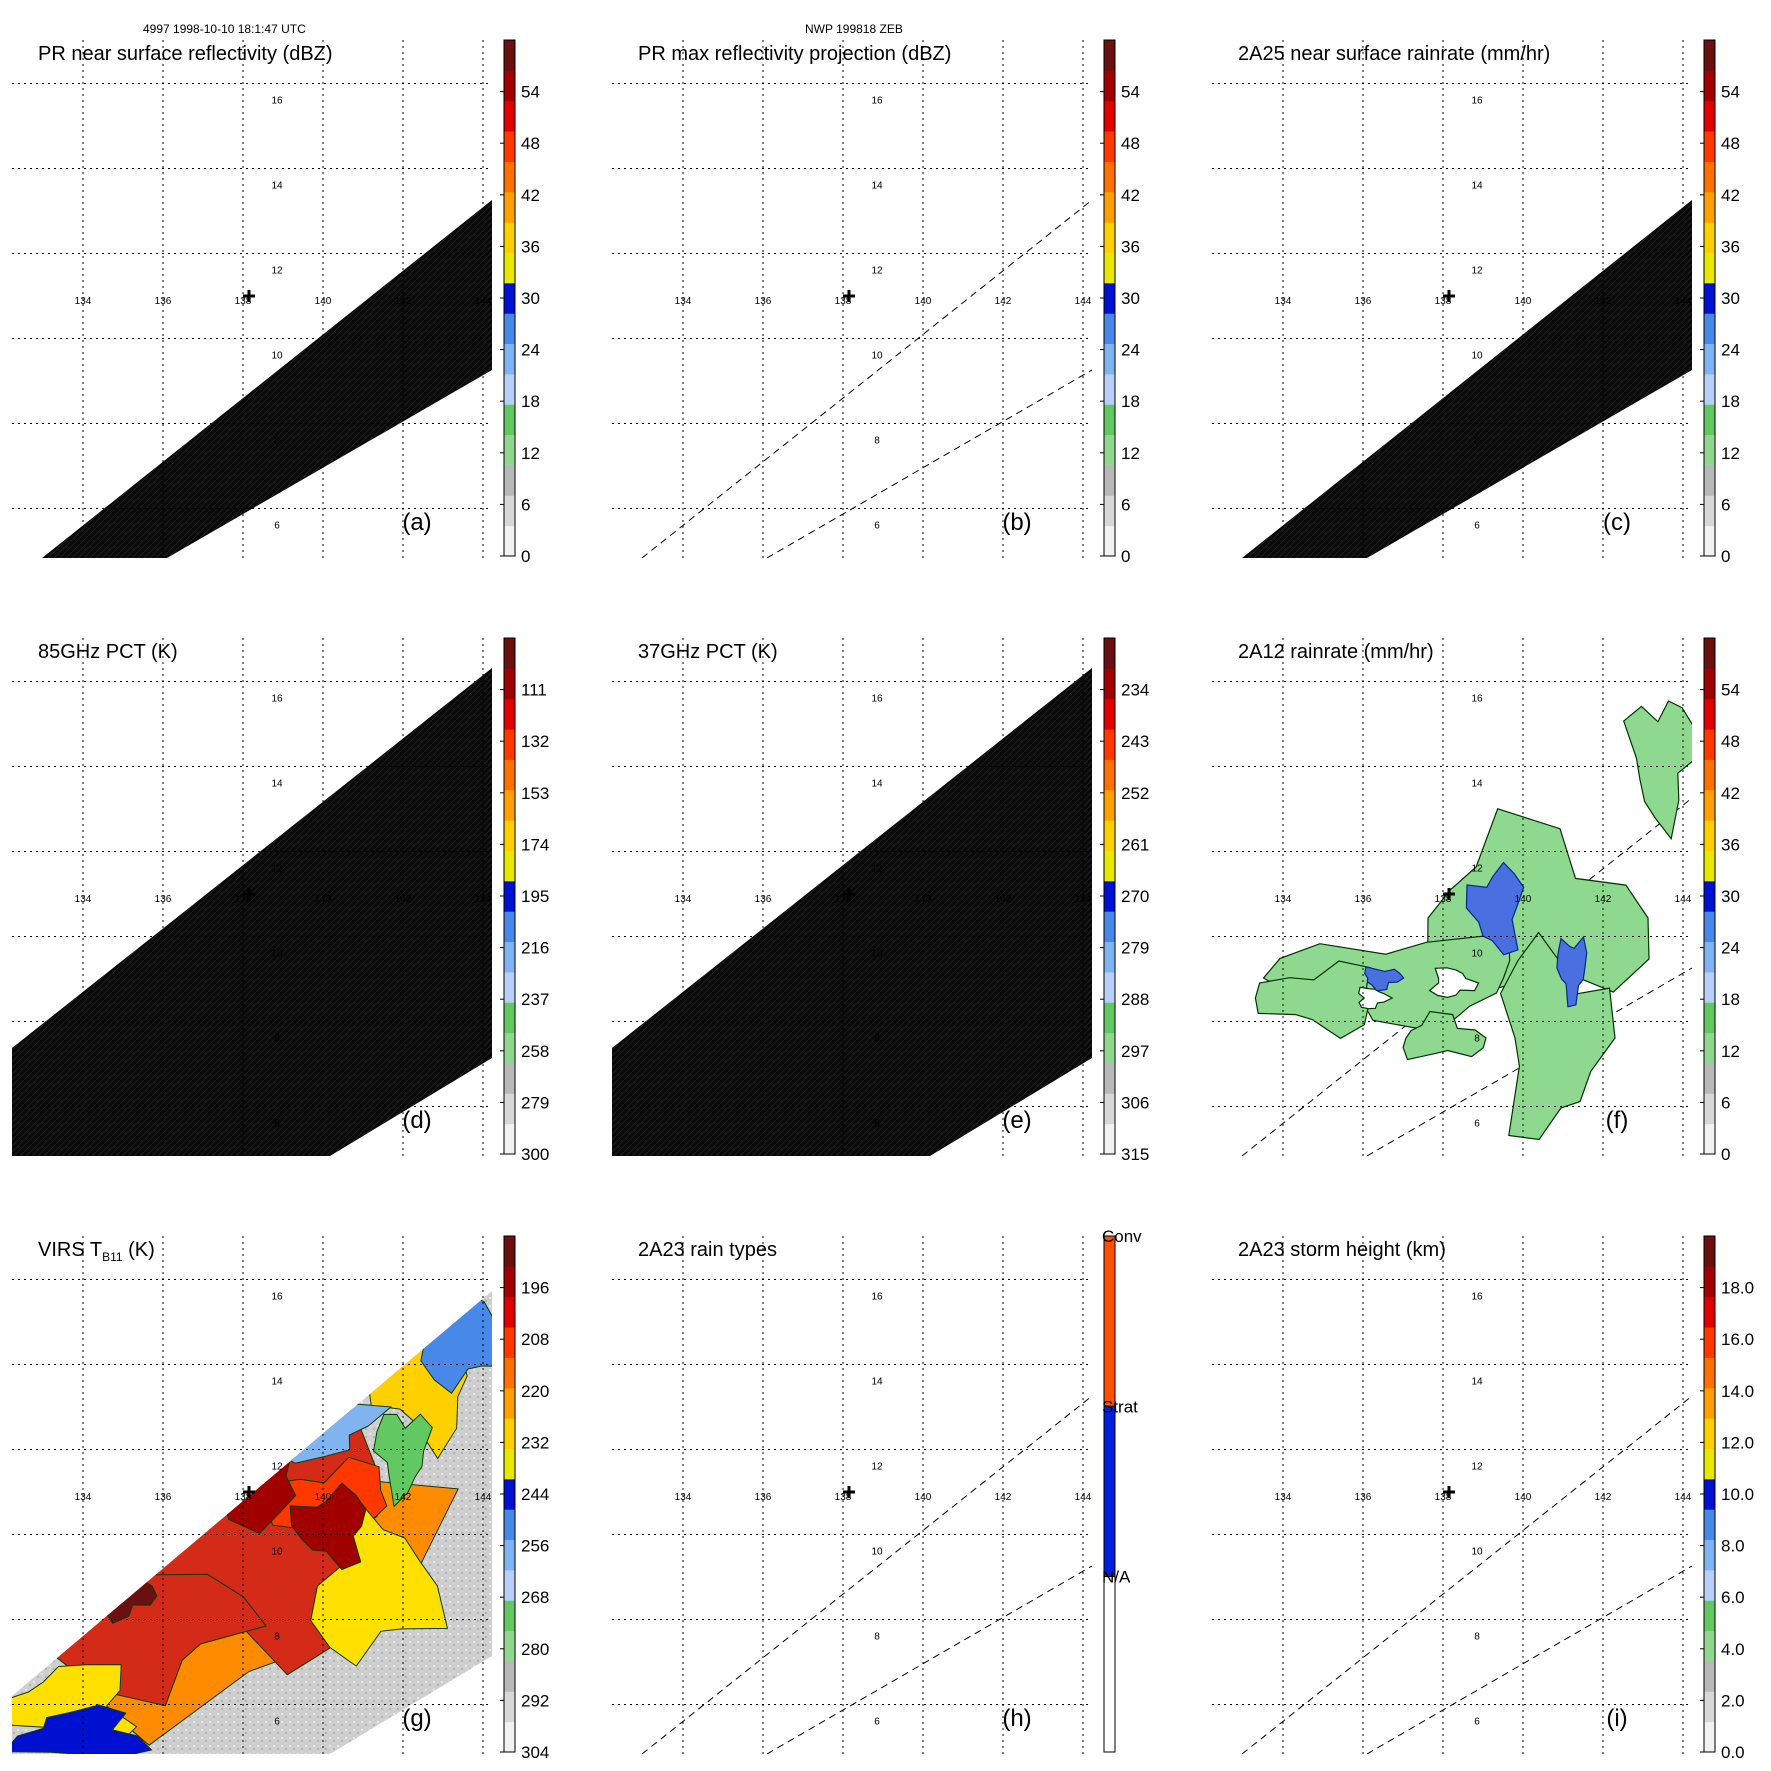 Image resolution: width=1771 pixels, height=1771 pixels. What do you see at coordinates (112, 1257) in the screenshot?
I see `panel-title-sub-g: B11` at bounding box center [112, 1257].